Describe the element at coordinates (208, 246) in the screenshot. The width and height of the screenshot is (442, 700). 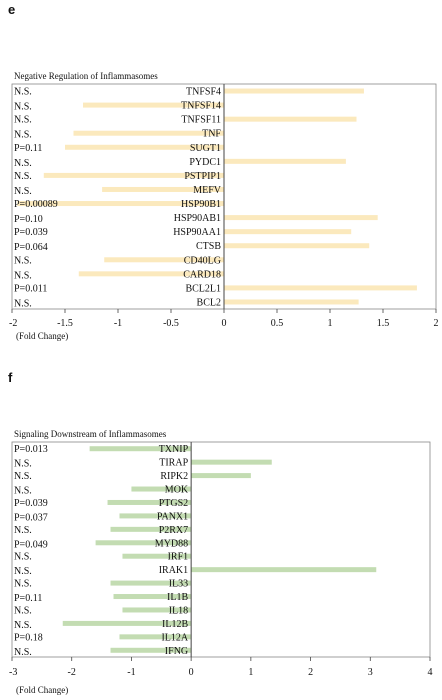
I see `category-label: CTSB` at that location.